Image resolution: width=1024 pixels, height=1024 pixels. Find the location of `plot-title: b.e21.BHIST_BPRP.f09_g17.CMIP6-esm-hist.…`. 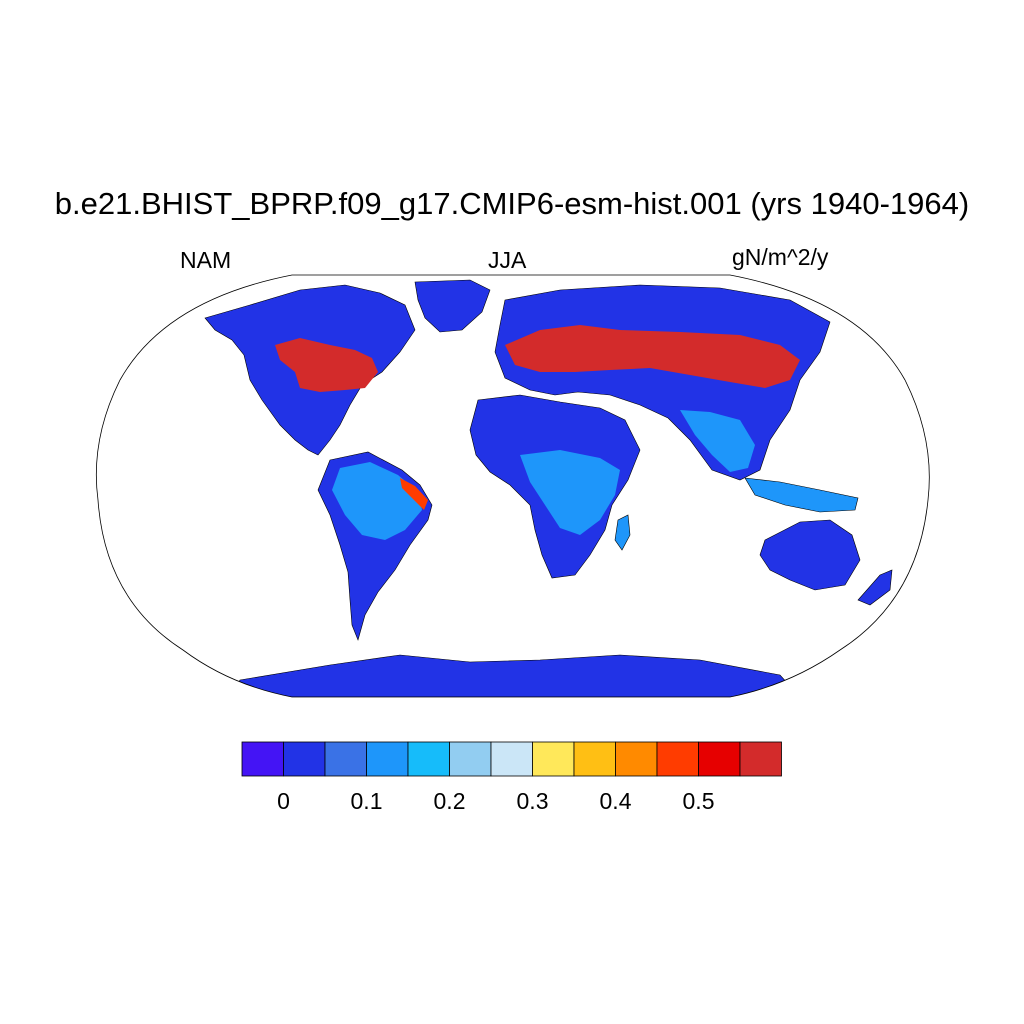

plot-title: b.e21.BHIST_BPRP.f09_g17.CMIP6-esm-hist.… is located at coordinates (512, 203).